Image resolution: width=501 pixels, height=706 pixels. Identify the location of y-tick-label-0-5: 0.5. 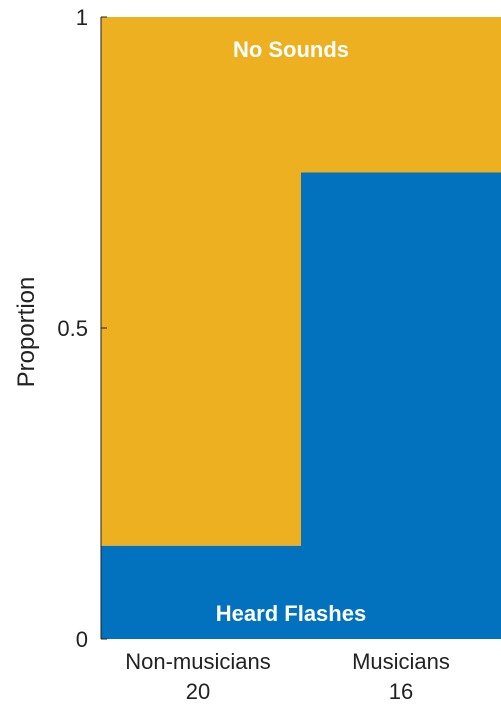
(72, 328).